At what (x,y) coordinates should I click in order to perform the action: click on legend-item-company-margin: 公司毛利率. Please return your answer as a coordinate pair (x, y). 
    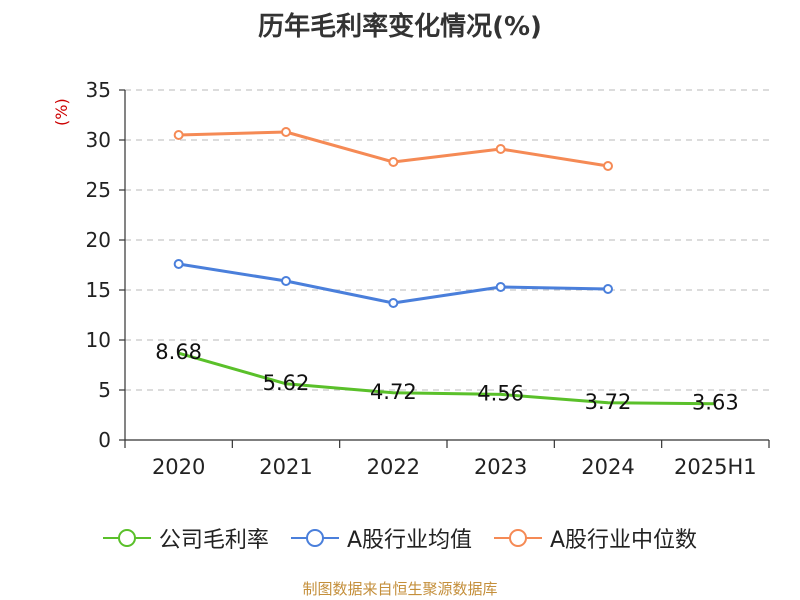
    Looking at the image, I should click on (185, 538).